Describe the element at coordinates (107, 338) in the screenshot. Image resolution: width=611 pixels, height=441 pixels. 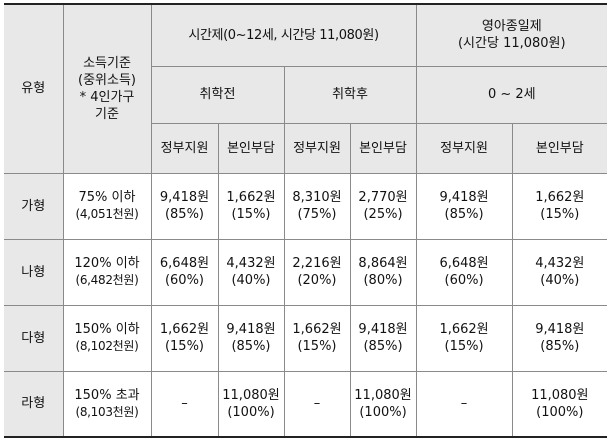
I see `row-criteria: 150% 이하 (8,102천원)` at that location.